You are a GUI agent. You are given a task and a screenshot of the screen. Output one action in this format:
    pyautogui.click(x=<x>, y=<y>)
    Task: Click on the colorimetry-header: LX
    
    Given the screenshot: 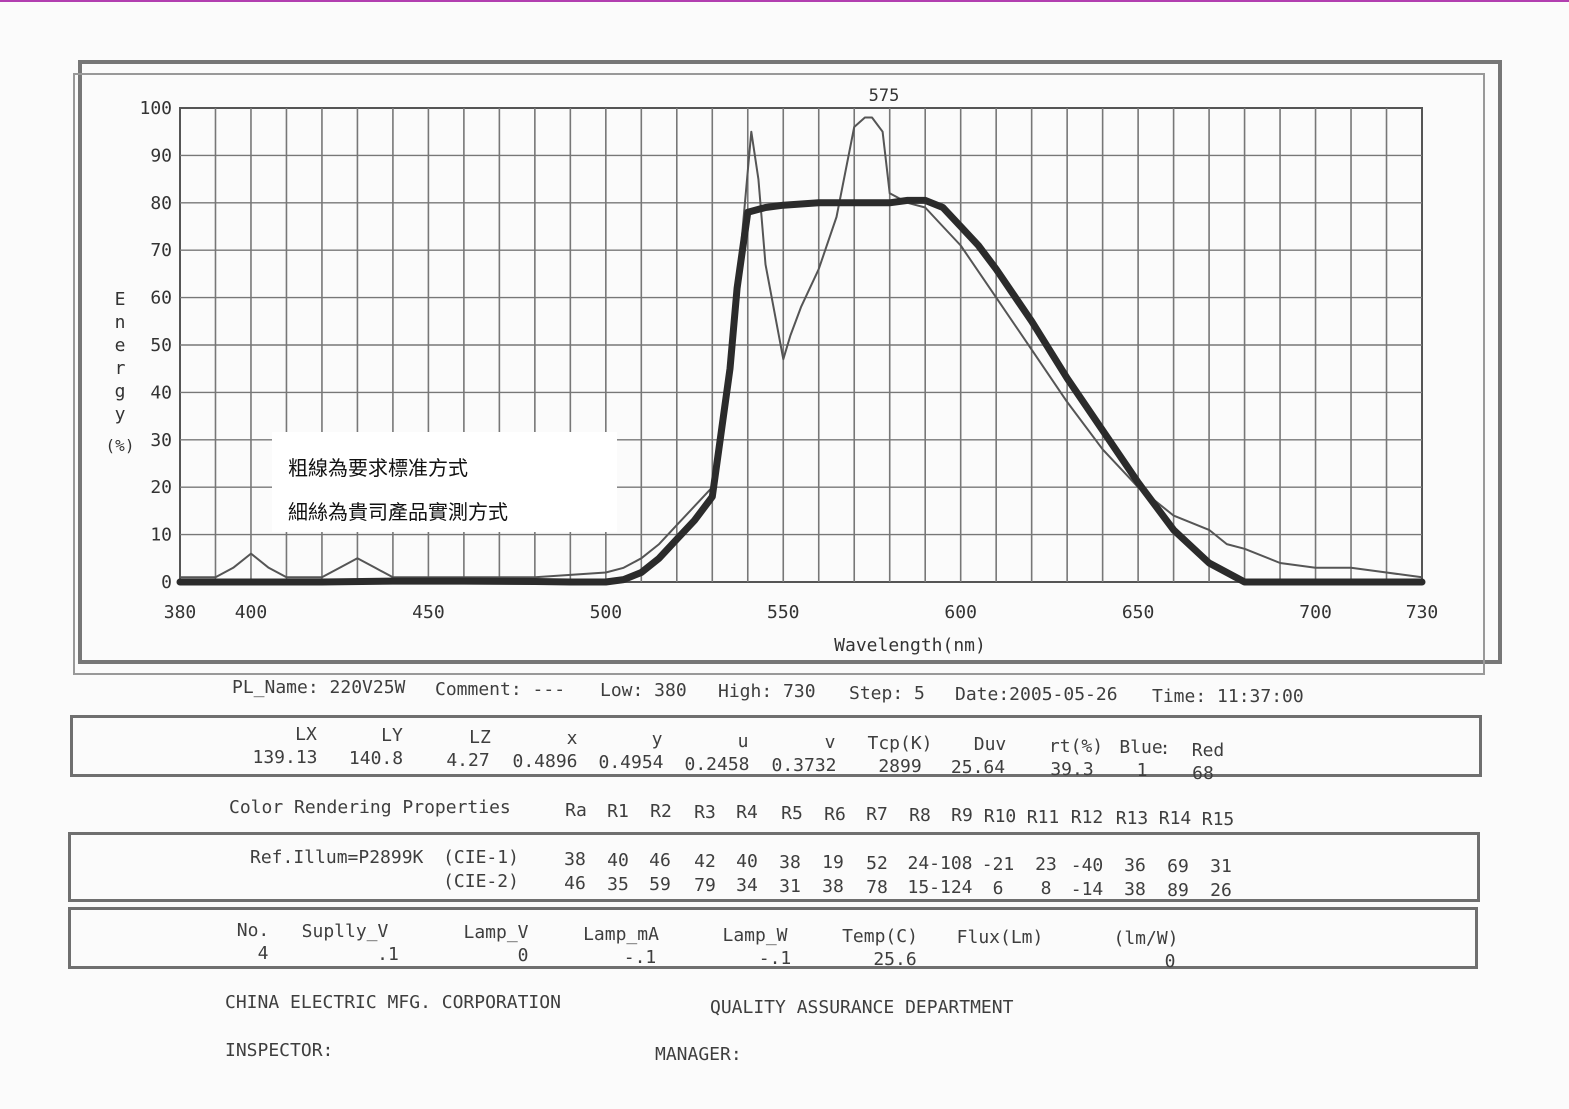 What is the action you would take?
    pyautogui.click(x=306, y=734)
    